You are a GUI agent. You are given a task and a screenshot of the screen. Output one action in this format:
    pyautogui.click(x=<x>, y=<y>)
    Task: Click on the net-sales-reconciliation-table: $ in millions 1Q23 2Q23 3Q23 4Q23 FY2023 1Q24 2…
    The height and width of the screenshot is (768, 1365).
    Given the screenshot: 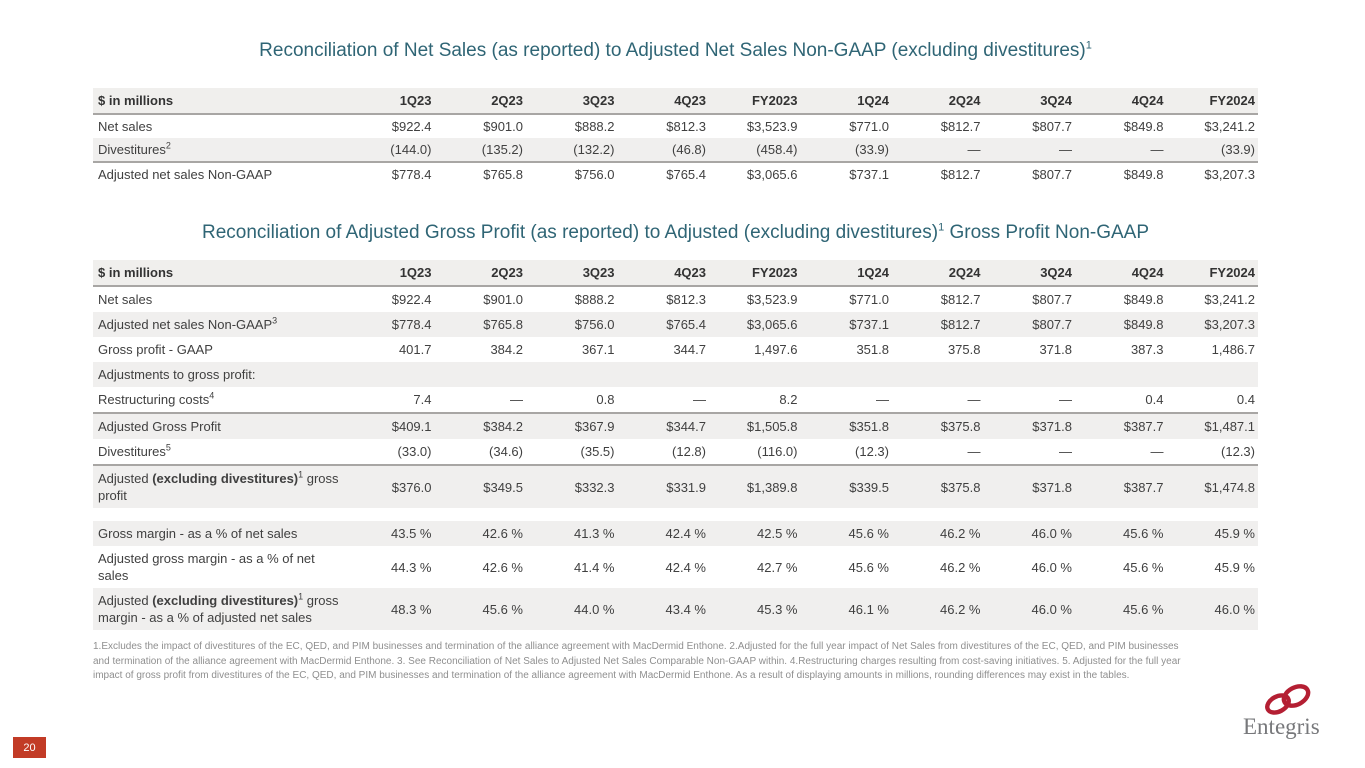 What is the action you would take?
    pyautogui.click(x=675, y=137)
    